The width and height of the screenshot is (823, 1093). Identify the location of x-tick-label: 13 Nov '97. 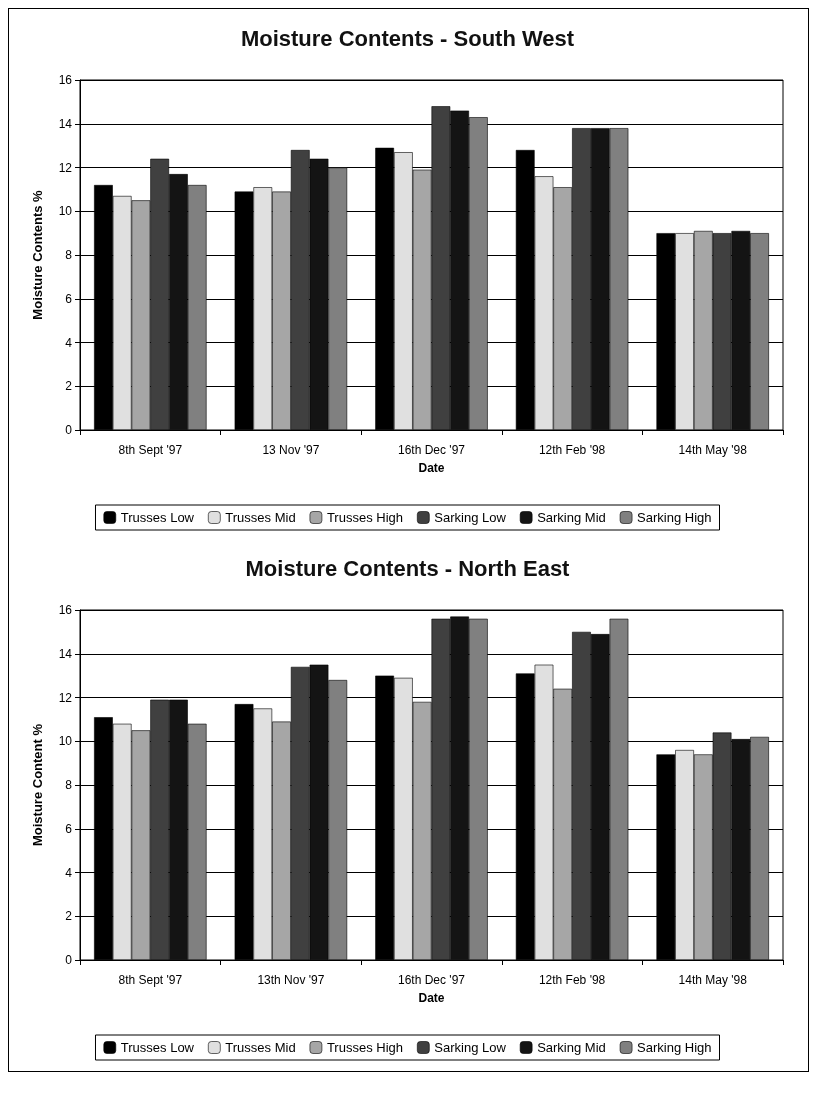
(291, 450).